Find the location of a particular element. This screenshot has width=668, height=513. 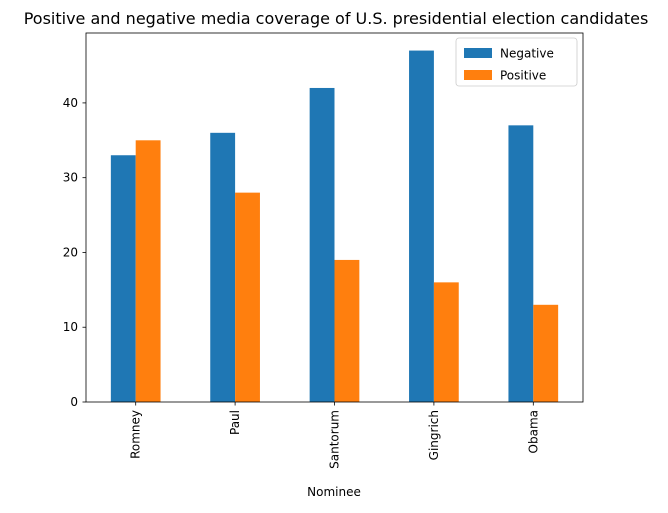

bar-positive-obama is located at coordinates (546, 353).